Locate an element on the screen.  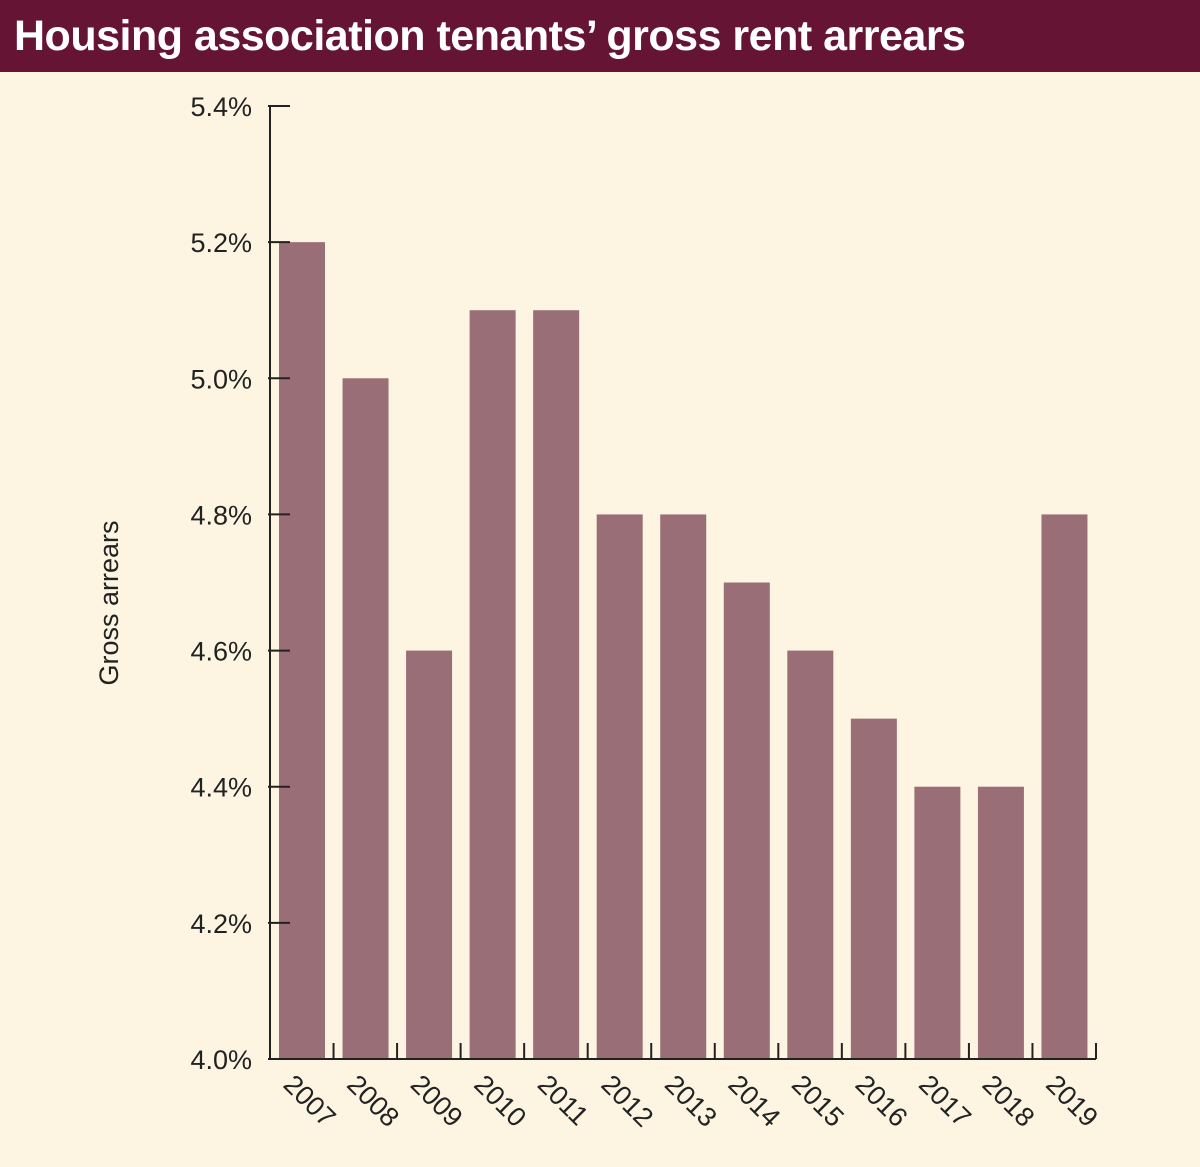
bar-2019 is located at coordinates (1064, 786).